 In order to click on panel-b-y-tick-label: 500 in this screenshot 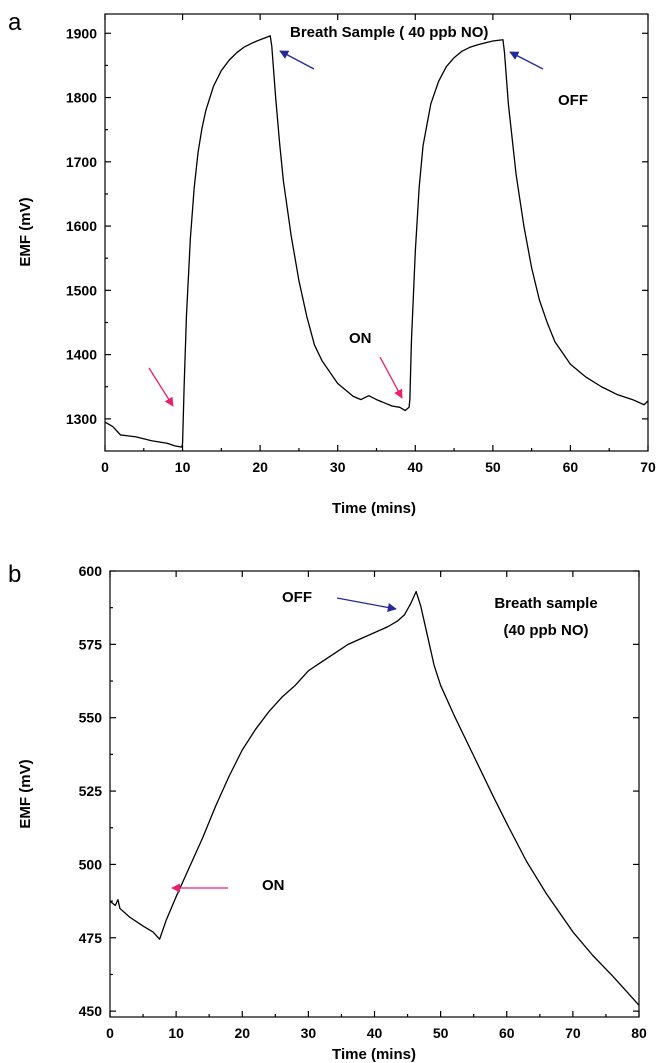, I will do `click(91, 864)`.